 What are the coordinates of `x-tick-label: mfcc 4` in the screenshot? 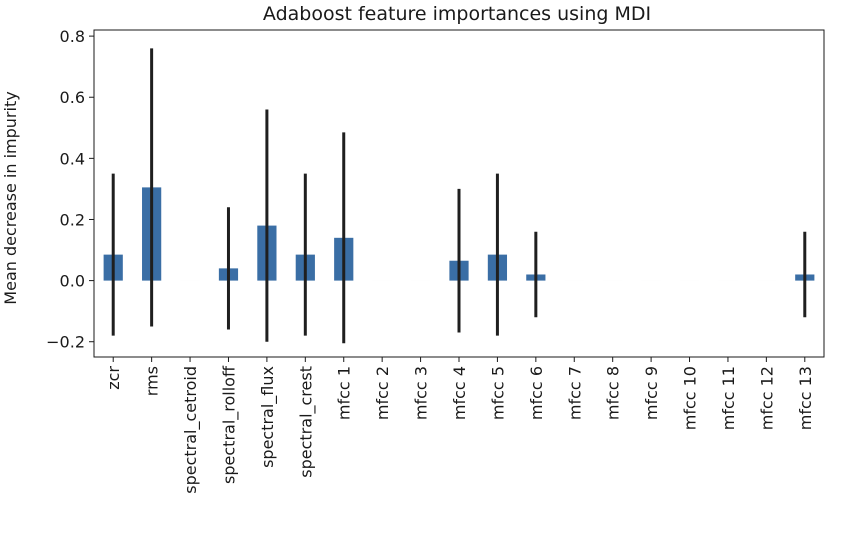 It's located at (459, 393).